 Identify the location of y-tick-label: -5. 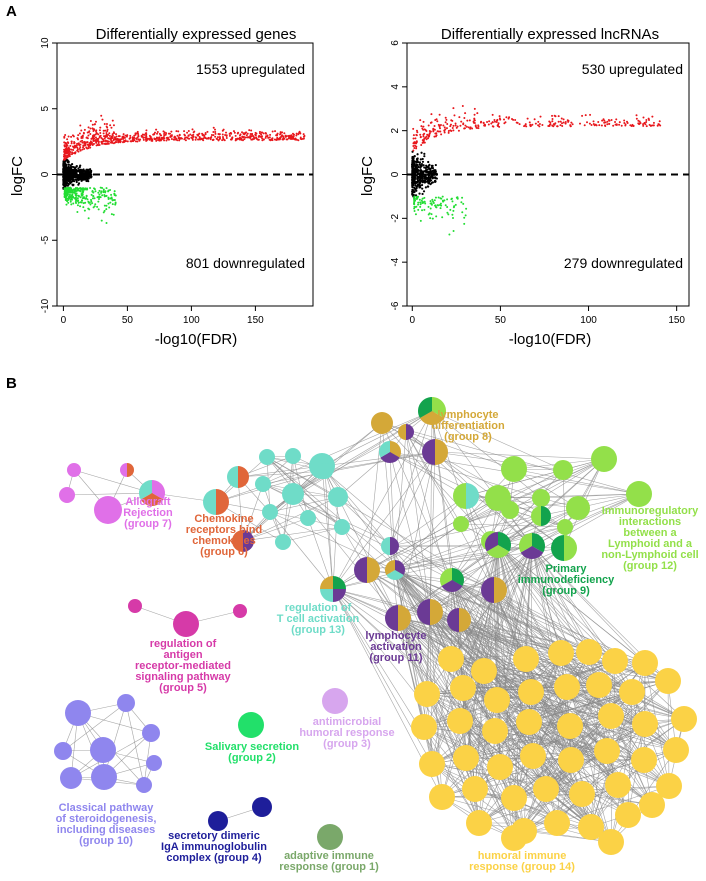
(45, 239).